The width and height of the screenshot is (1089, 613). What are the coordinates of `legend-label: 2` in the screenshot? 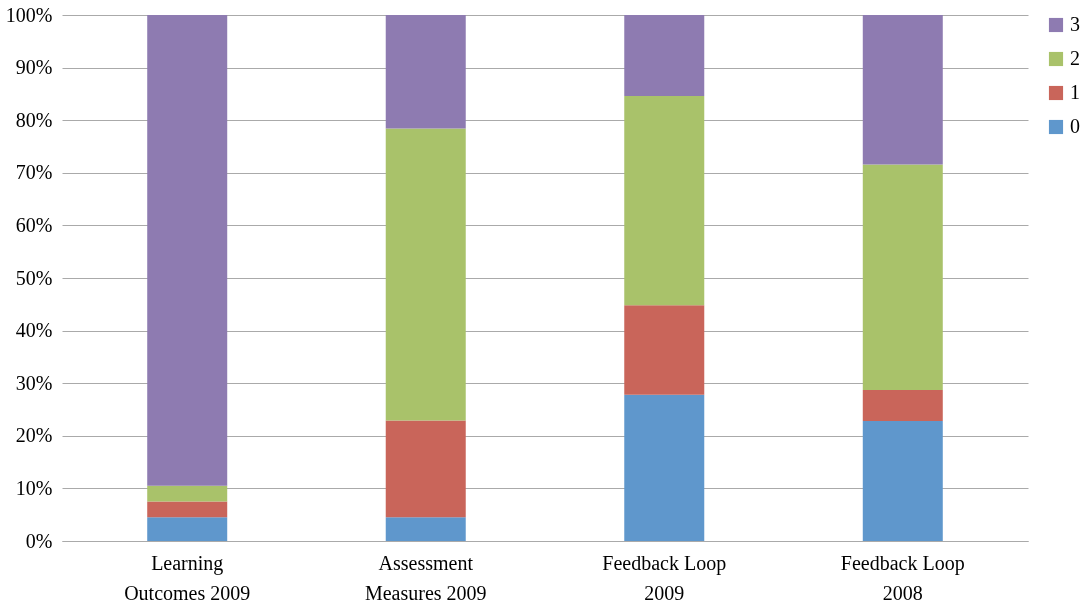 It's located at (1075, 58).